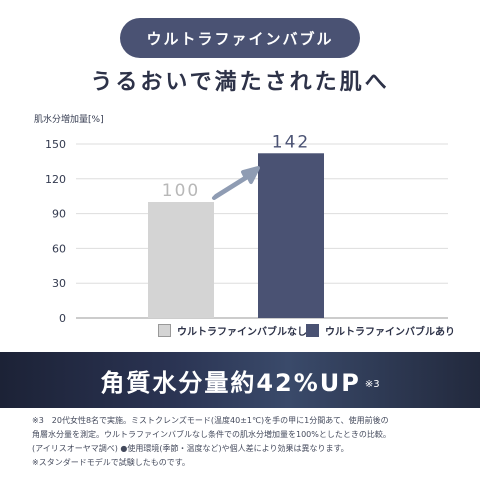 The image size is (480, 480). I want to click on y-tick-label: 0, so click(62, 318).